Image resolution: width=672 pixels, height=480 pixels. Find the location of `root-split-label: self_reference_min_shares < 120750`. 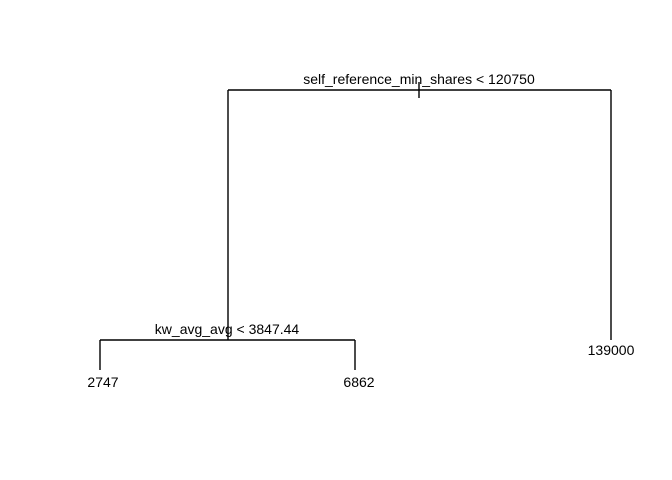

root-split-label: self_reference_min_shares < 120750 is located at coordinates (419, 79).